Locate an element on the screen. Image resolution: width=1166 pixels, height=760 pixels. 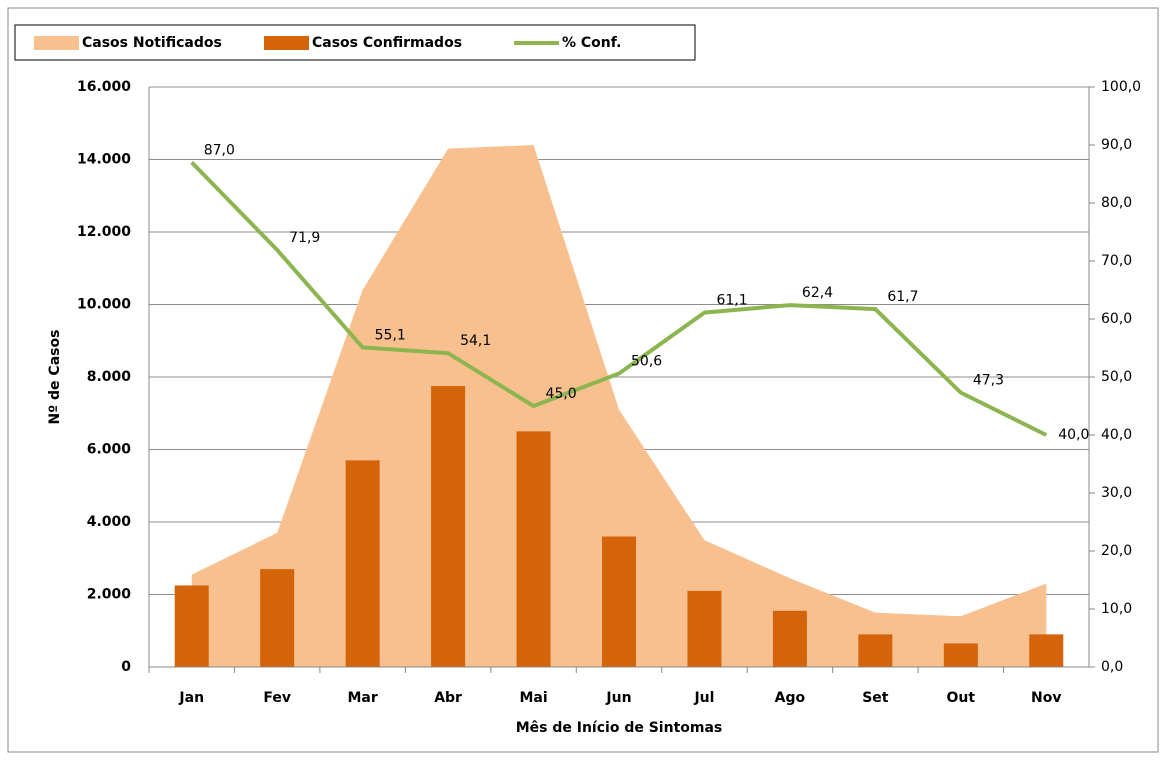
legend-label: Casos Notificados is located at coordinates (152, 43).